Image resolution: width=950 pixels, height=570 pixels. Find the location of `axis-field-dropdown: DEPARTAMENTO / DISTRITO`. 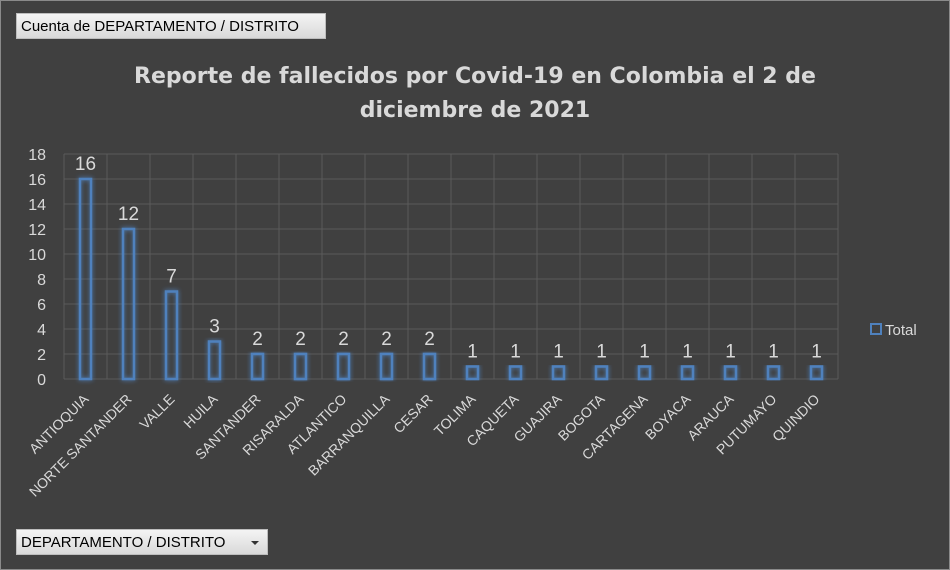

axis-field-dropdown: DEPARTAMENTO / DISTRITO is located at coordinates (142, 542).